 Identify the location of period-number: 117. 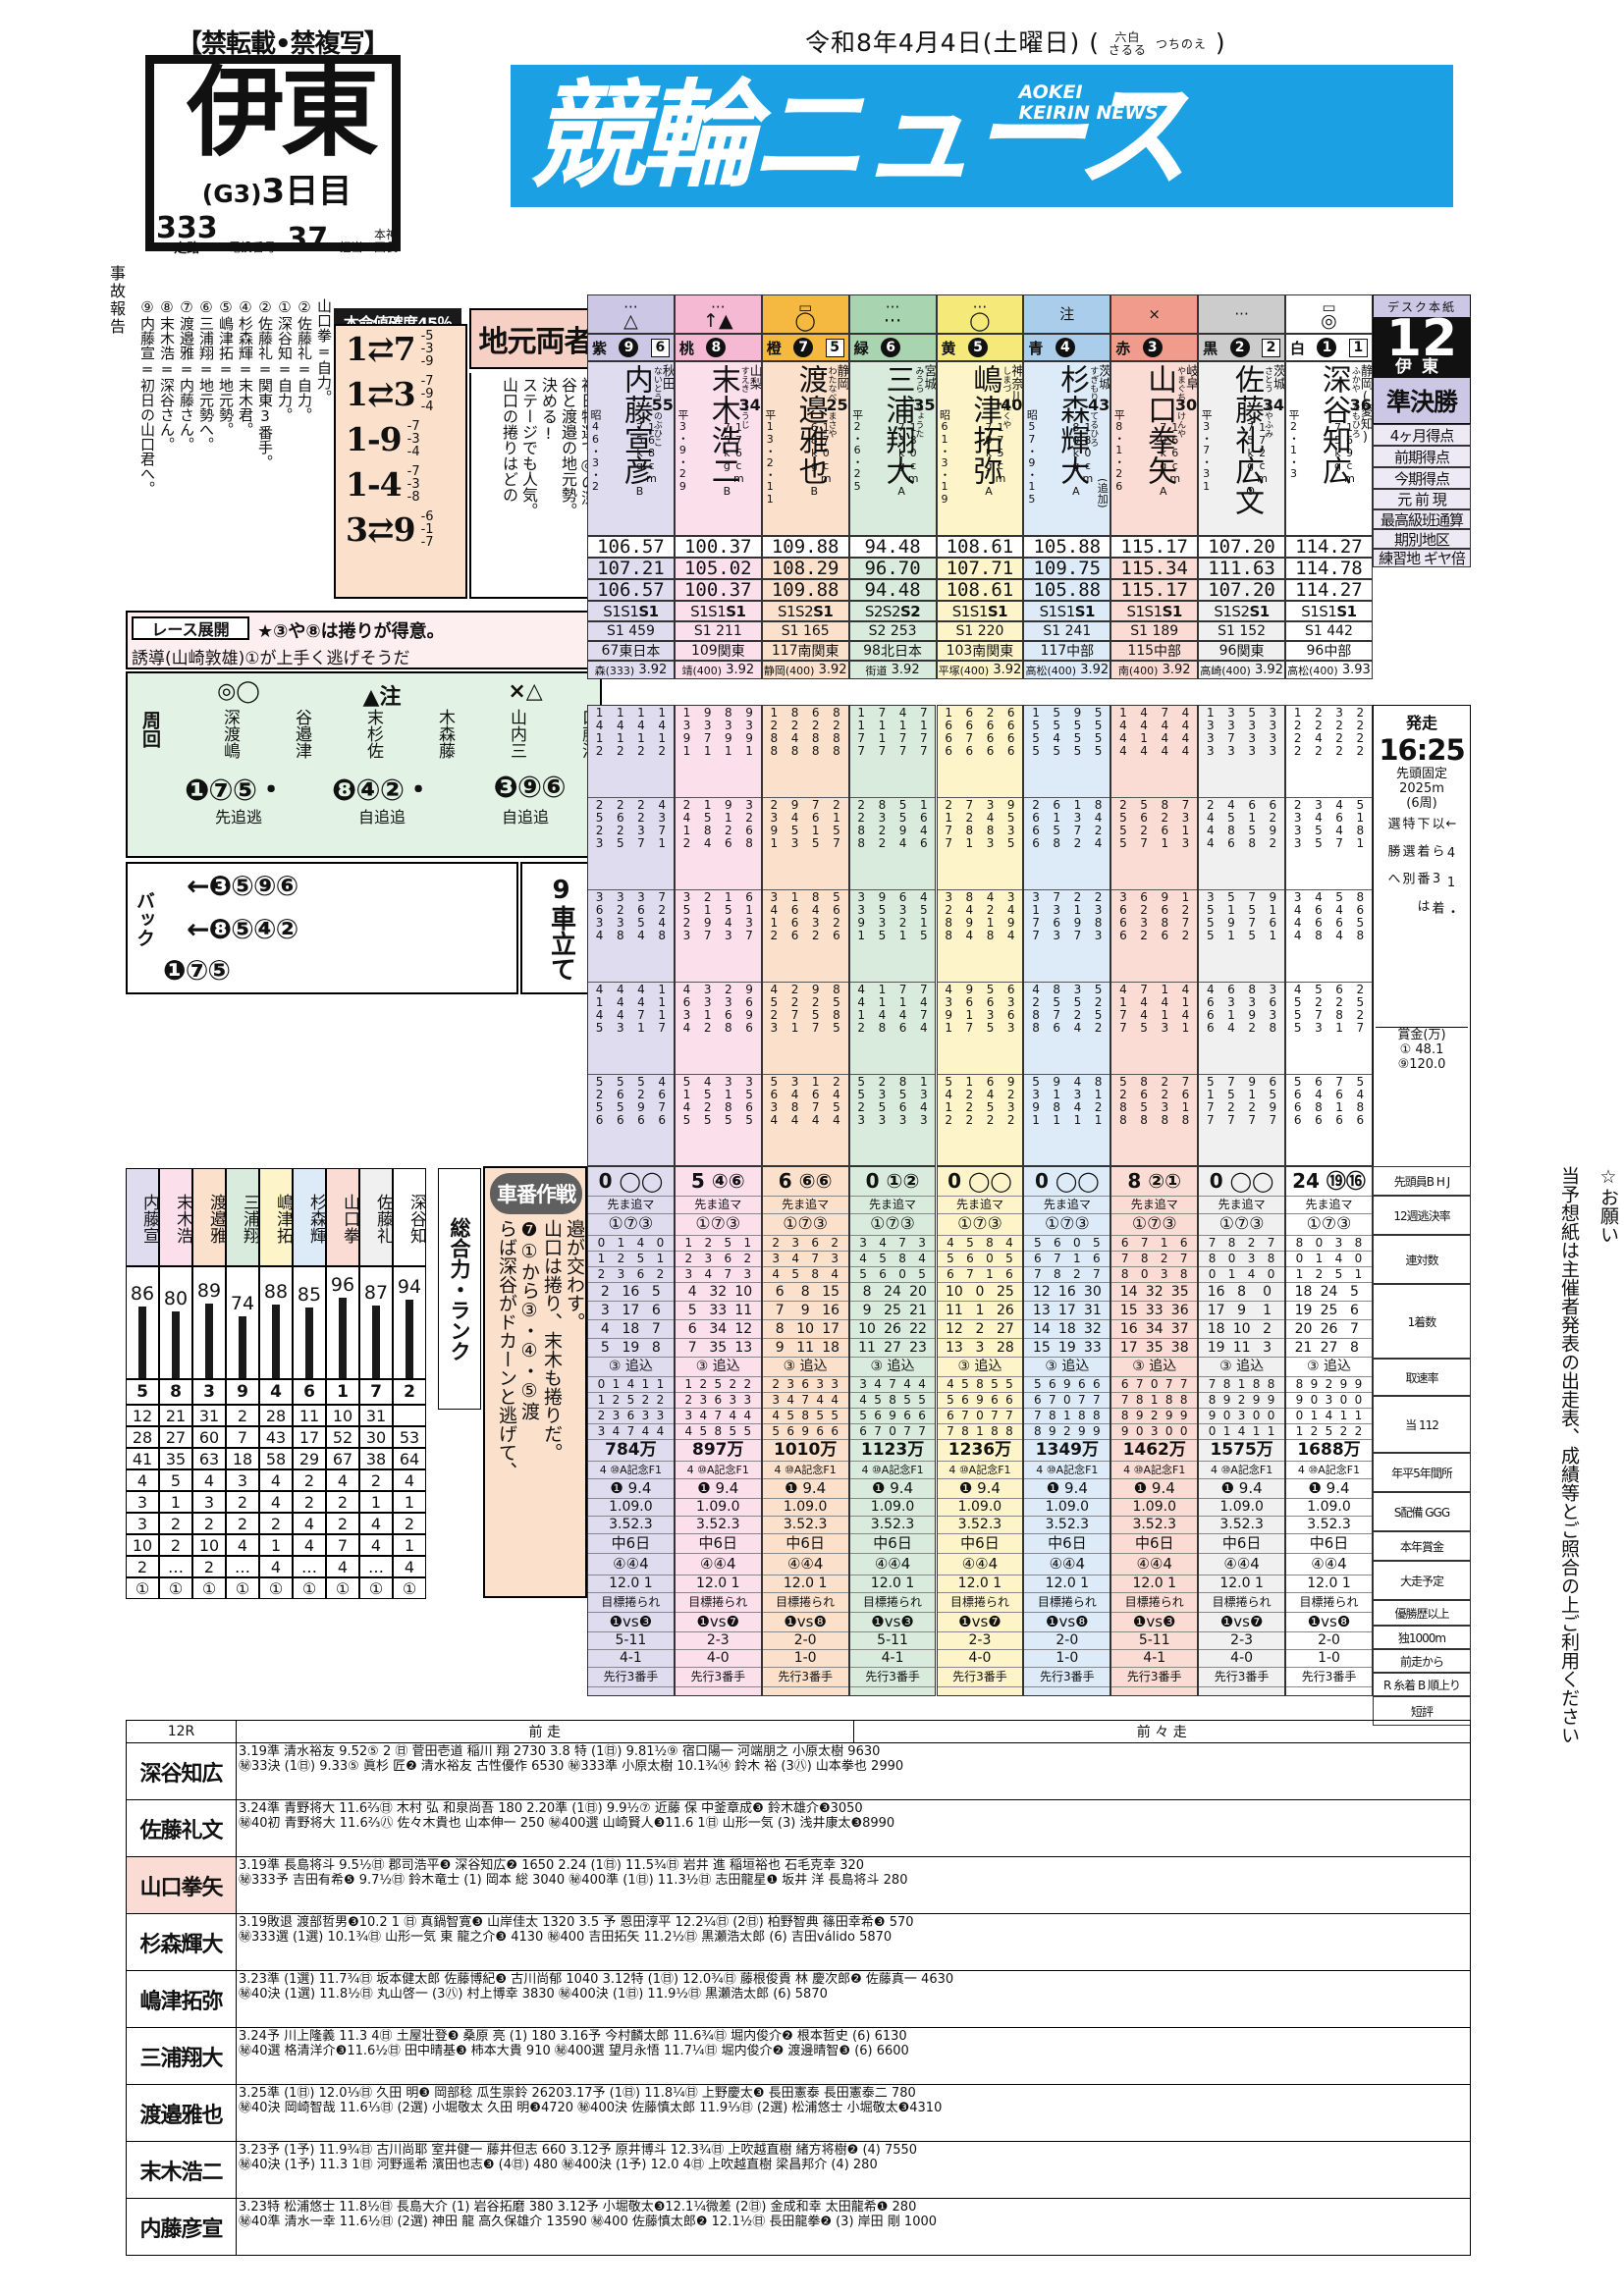
(1053, 651).